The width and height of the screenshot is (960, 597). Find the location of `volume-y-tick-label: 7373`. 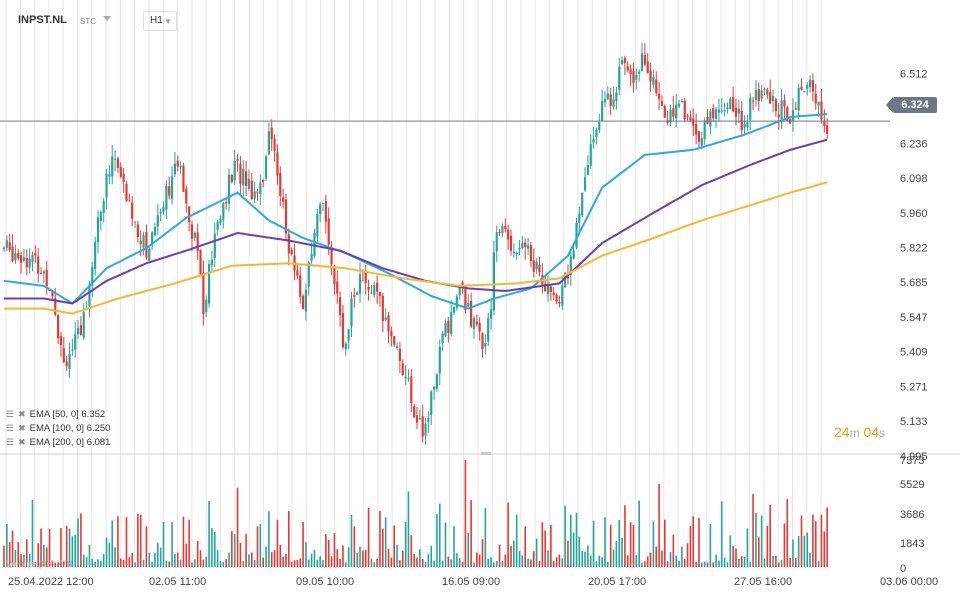

volume-y-tick-label: 7373 is located at coordinates (912, 461).